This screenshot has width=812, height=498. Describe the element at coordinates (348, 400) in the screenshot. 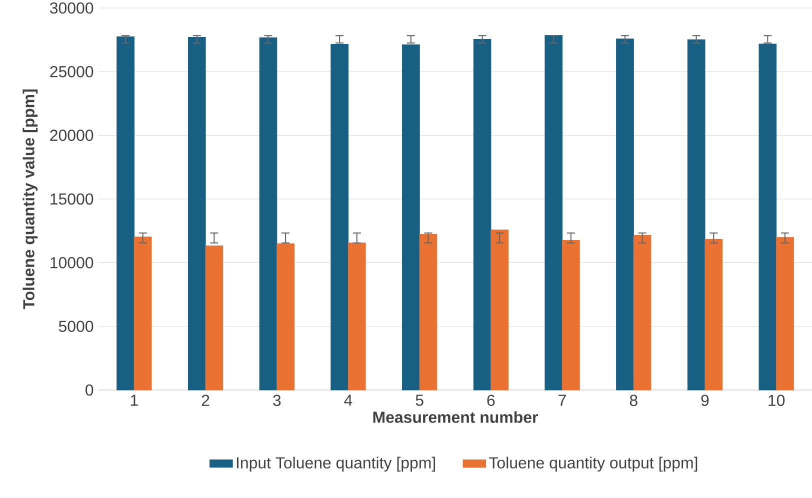

I see `x-tick-label: 4` at that location.